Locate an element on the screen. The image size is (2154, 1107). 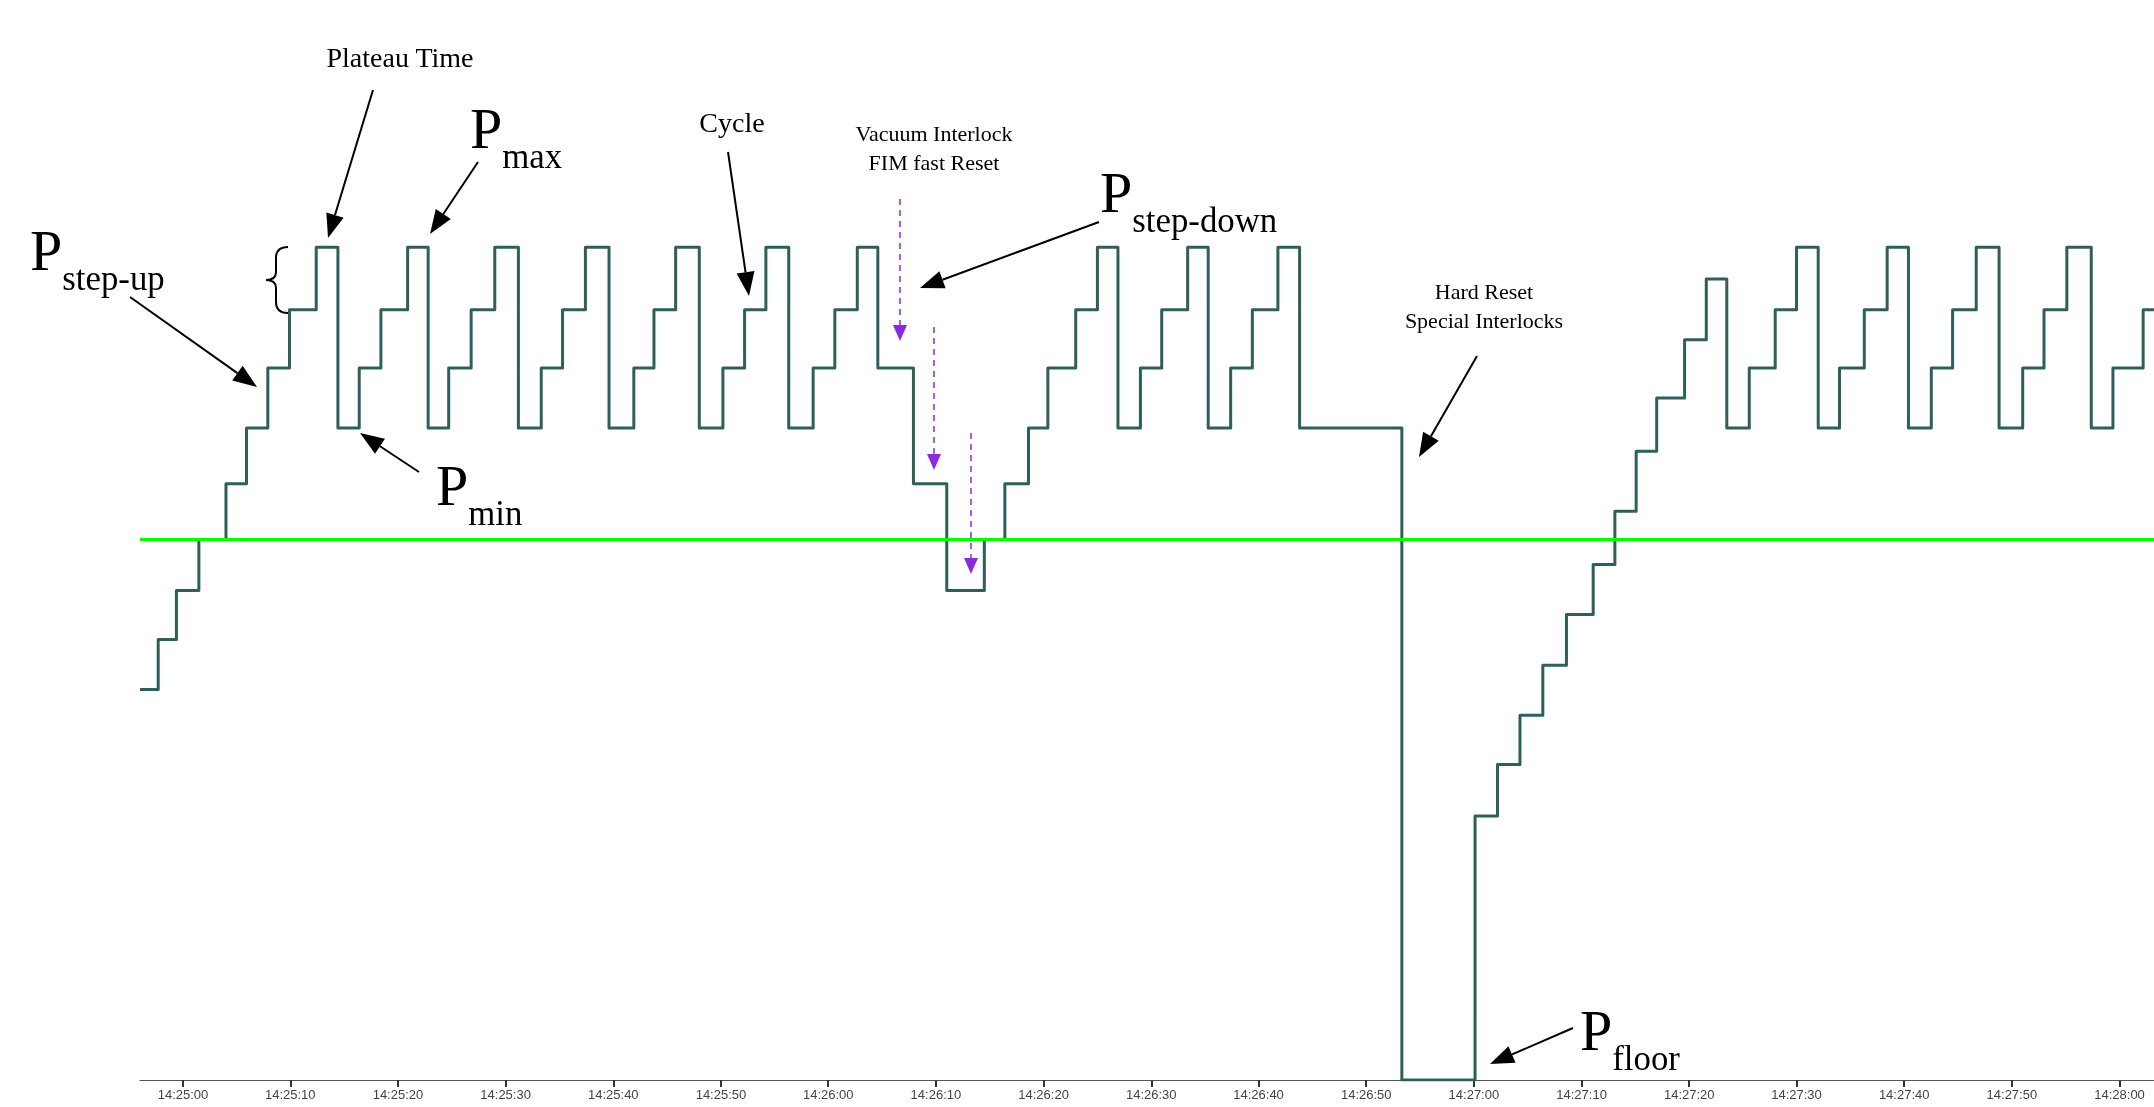
x-tick-label: 14:25:00 is located at coordinates (183, 1094).